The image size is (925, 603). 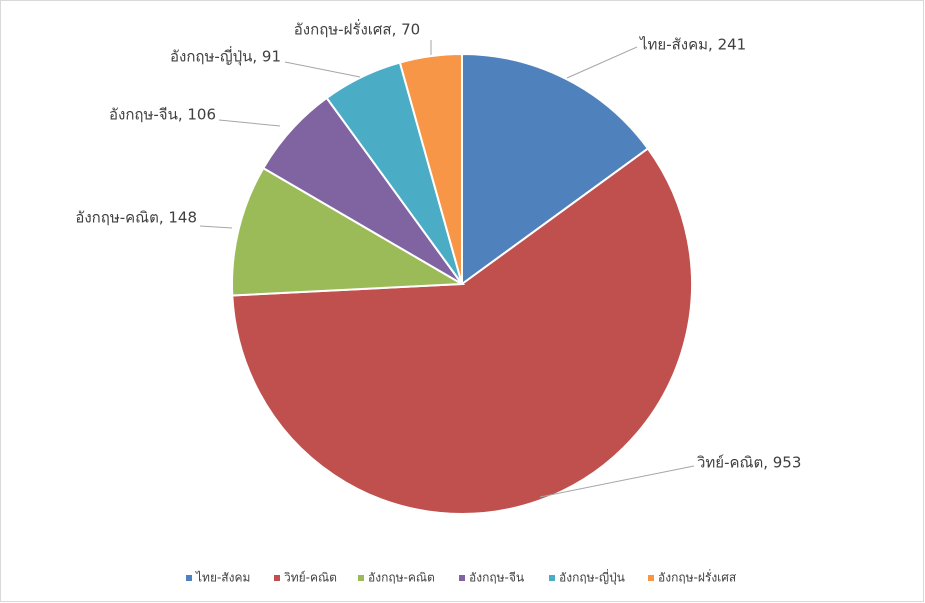 What do you see at coordinates (401, 578) in the screenshot?
I see `legend-label: อังกฤษ-คณิต` at bounding box center [401, 578].